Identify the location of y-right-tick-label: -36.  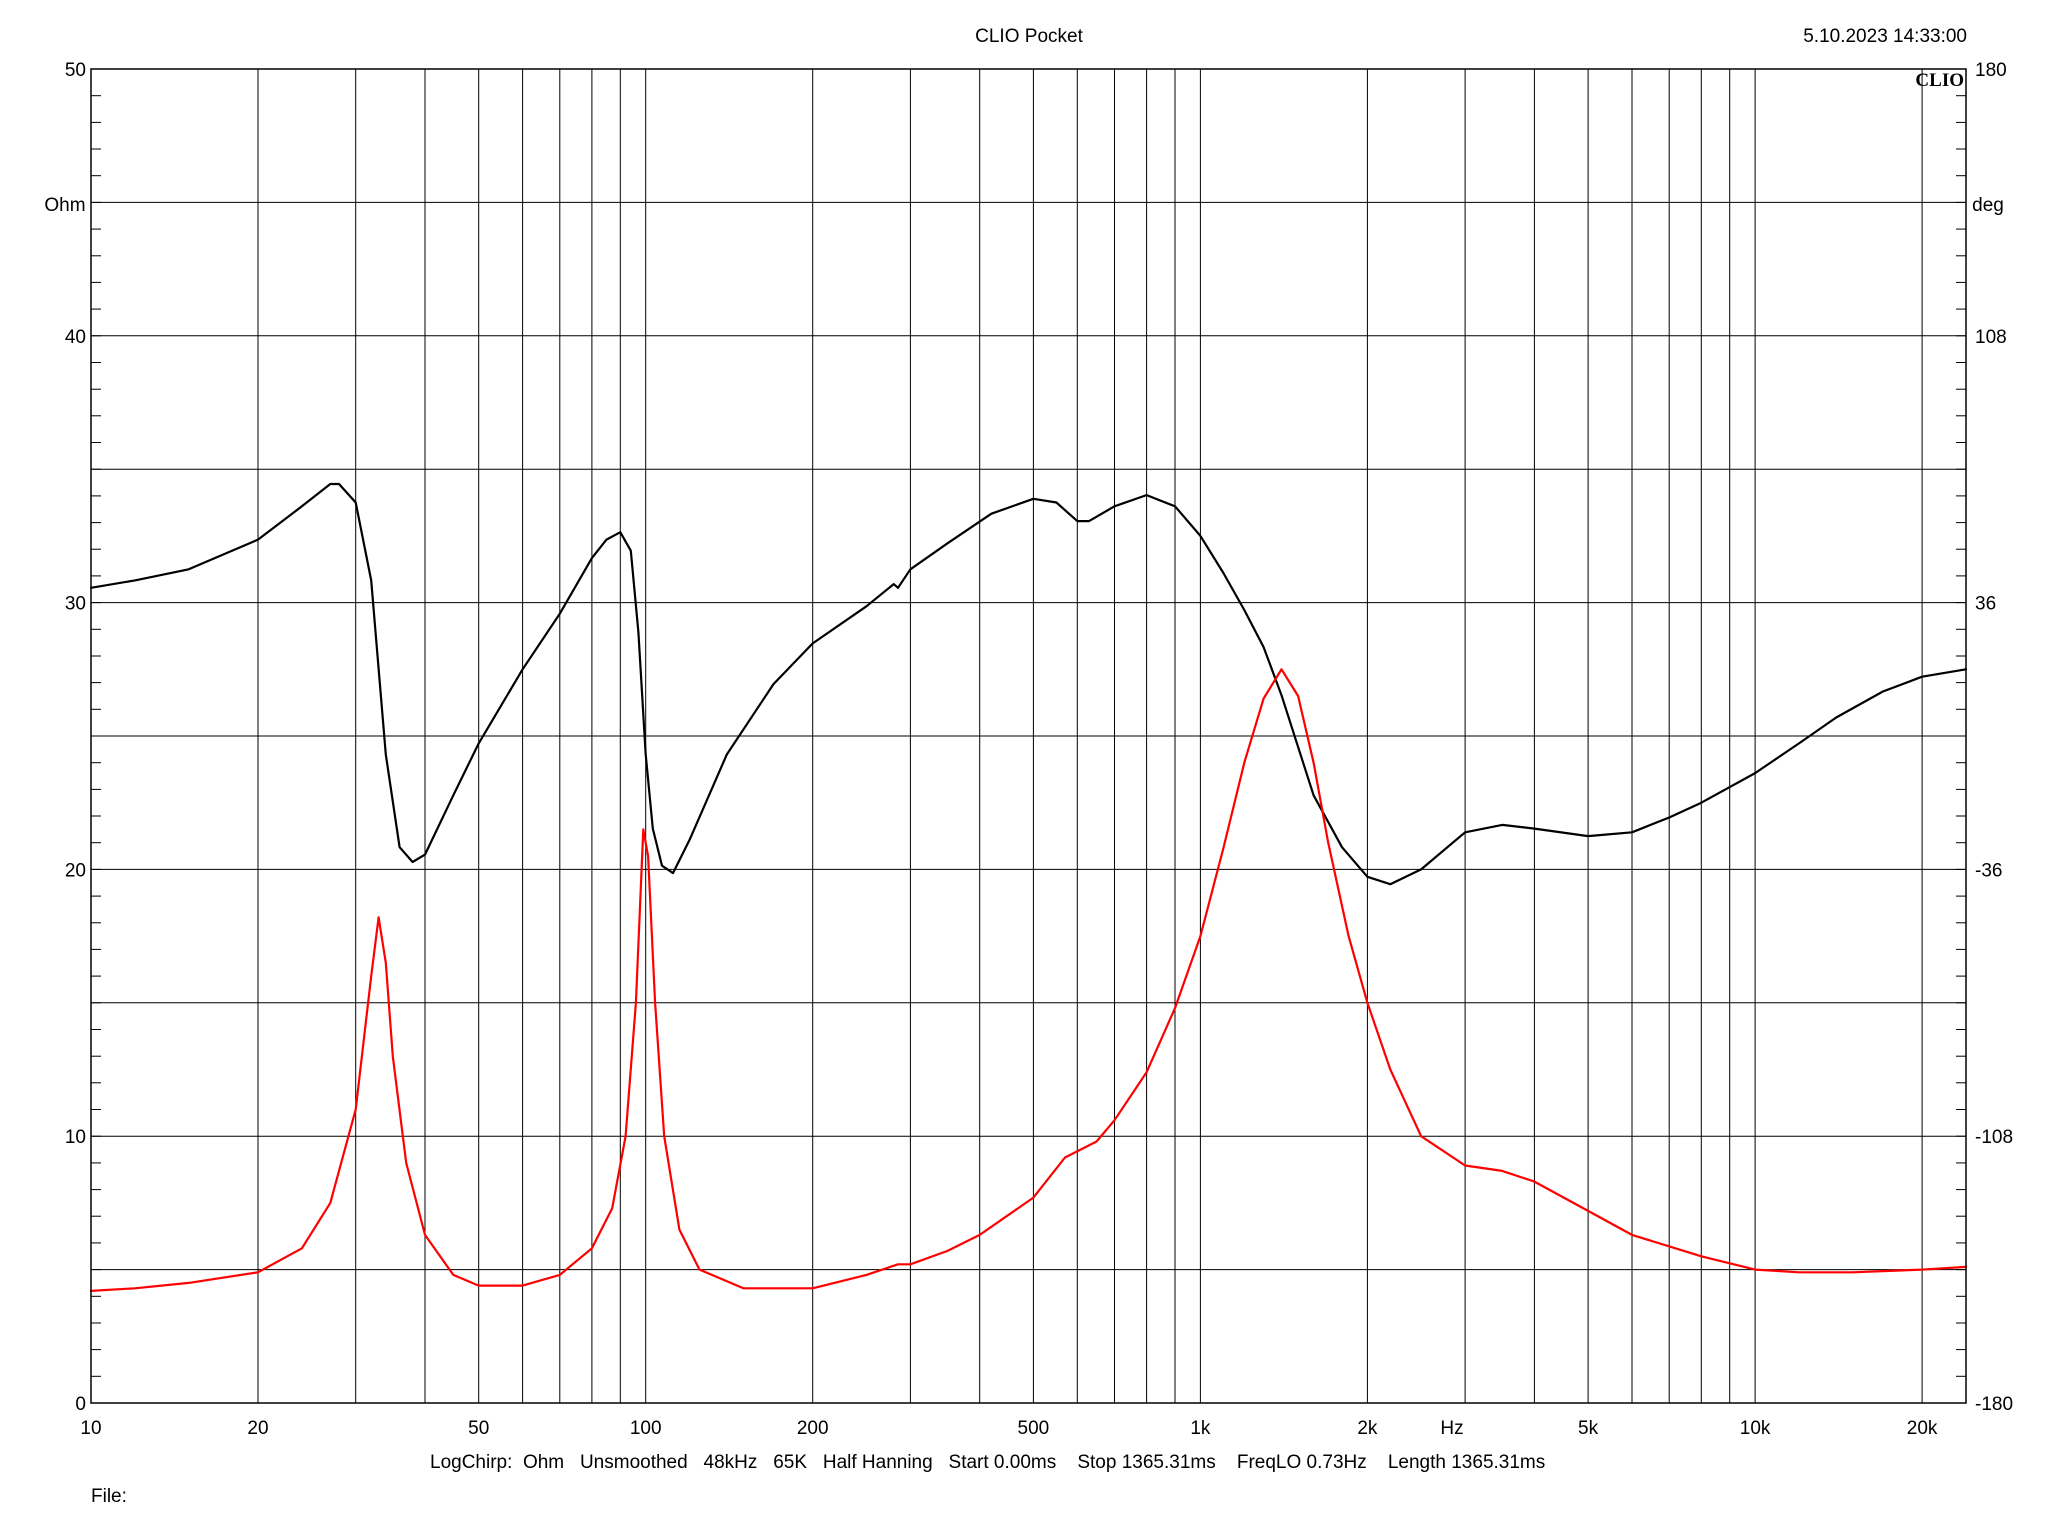
(1988, 870).